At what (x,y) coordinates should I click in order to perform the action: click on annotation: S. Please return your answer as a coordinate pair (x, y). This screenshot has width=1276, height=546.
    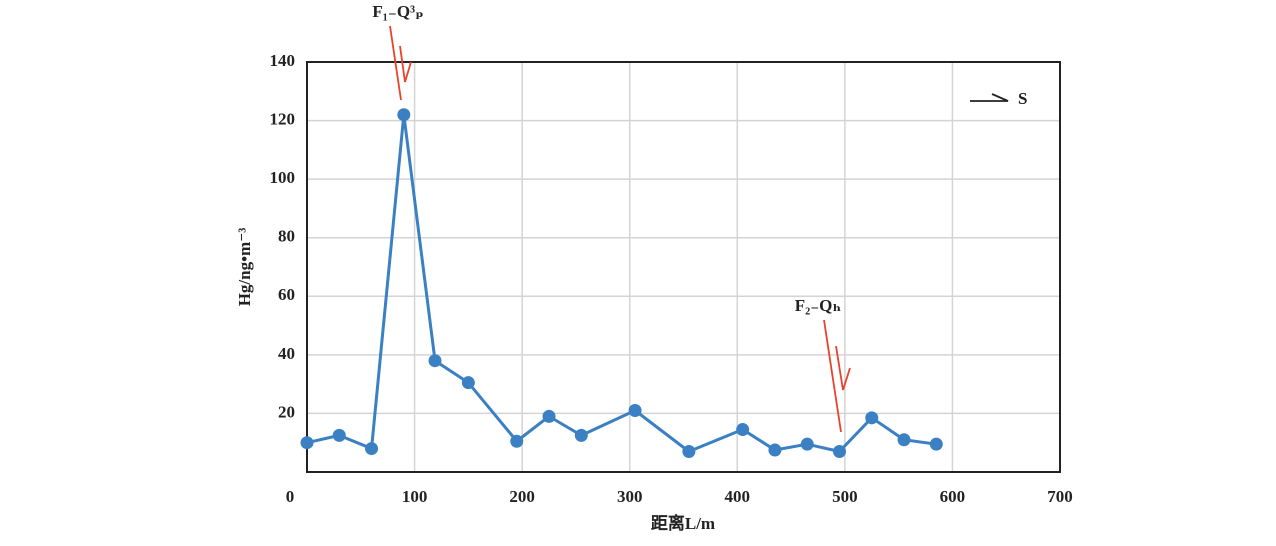
    Looking at the image, I should click on (1022, 98).